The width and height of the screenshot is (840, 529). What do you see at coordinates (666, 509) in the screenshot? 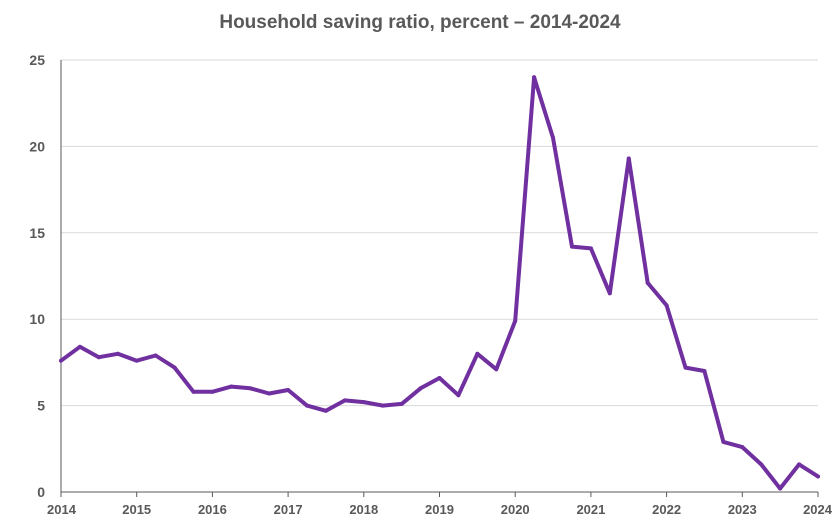
I see `x-tick-label-2022: 2022` at bounding box center [666, 509].